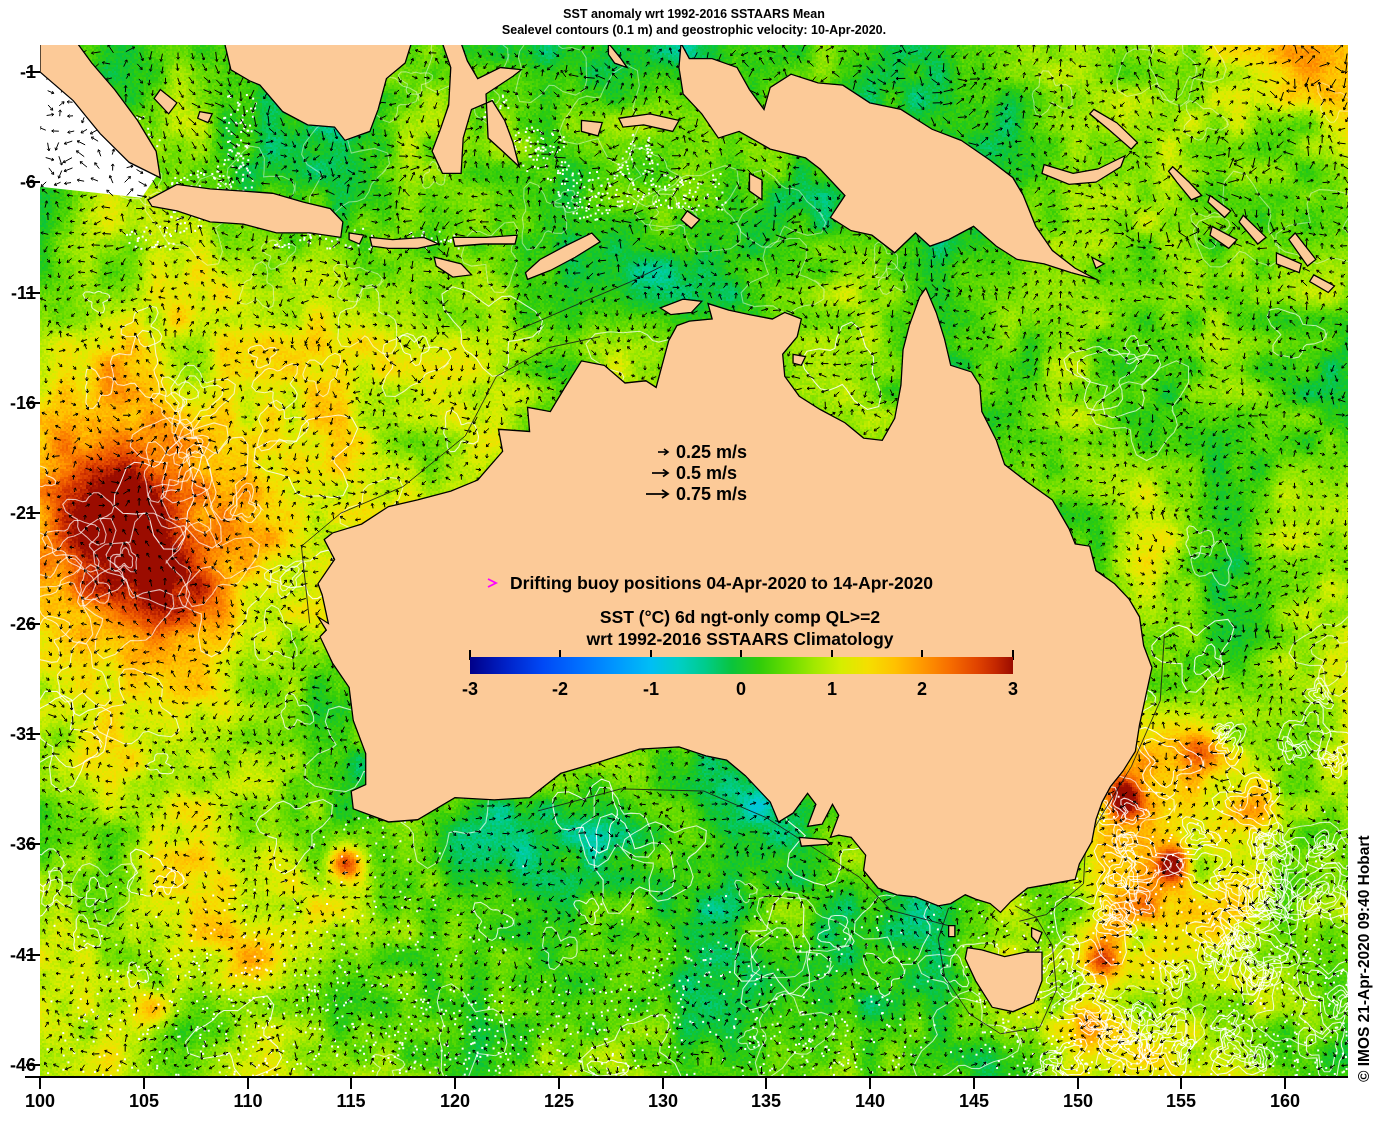 Image resolution: width=1400 pixels, height=1125 pixels. I want to click on lat-label: -11, so click(23, 293).